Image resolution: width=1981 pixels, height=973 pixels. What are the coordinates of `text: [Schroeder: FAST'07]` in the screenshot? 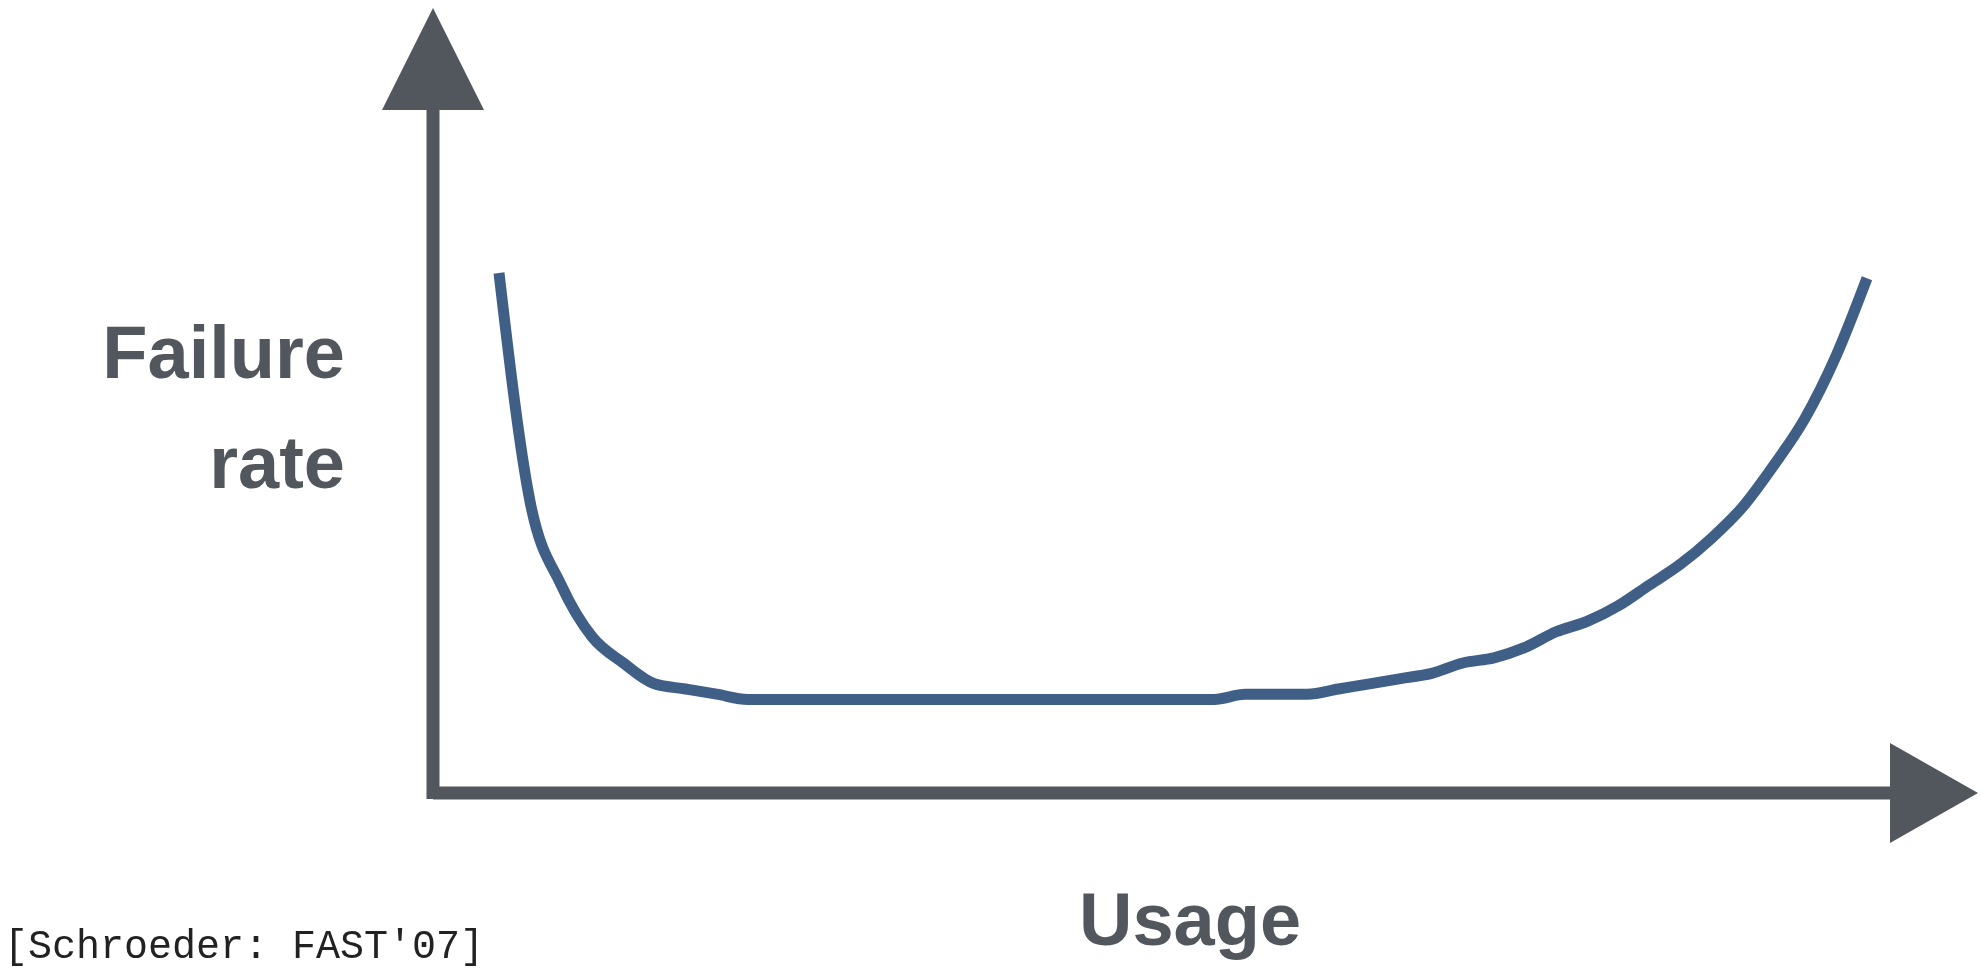 It's located at (244, 947).